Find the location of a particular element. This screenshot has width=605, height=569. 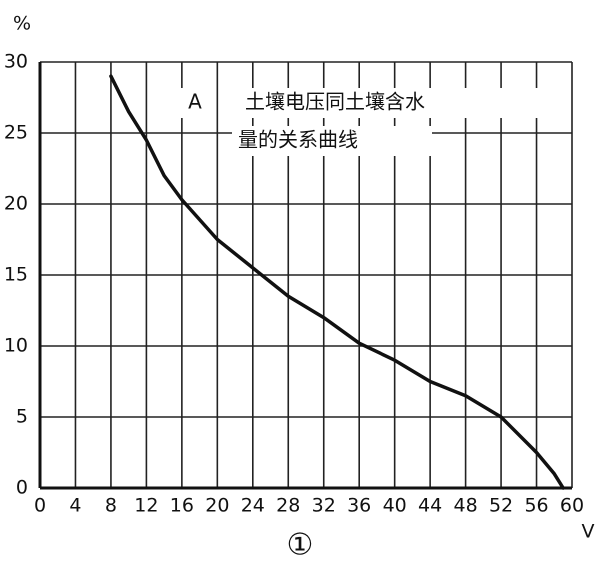

x-tick-label: 16 is located at coordinates (182, 506).